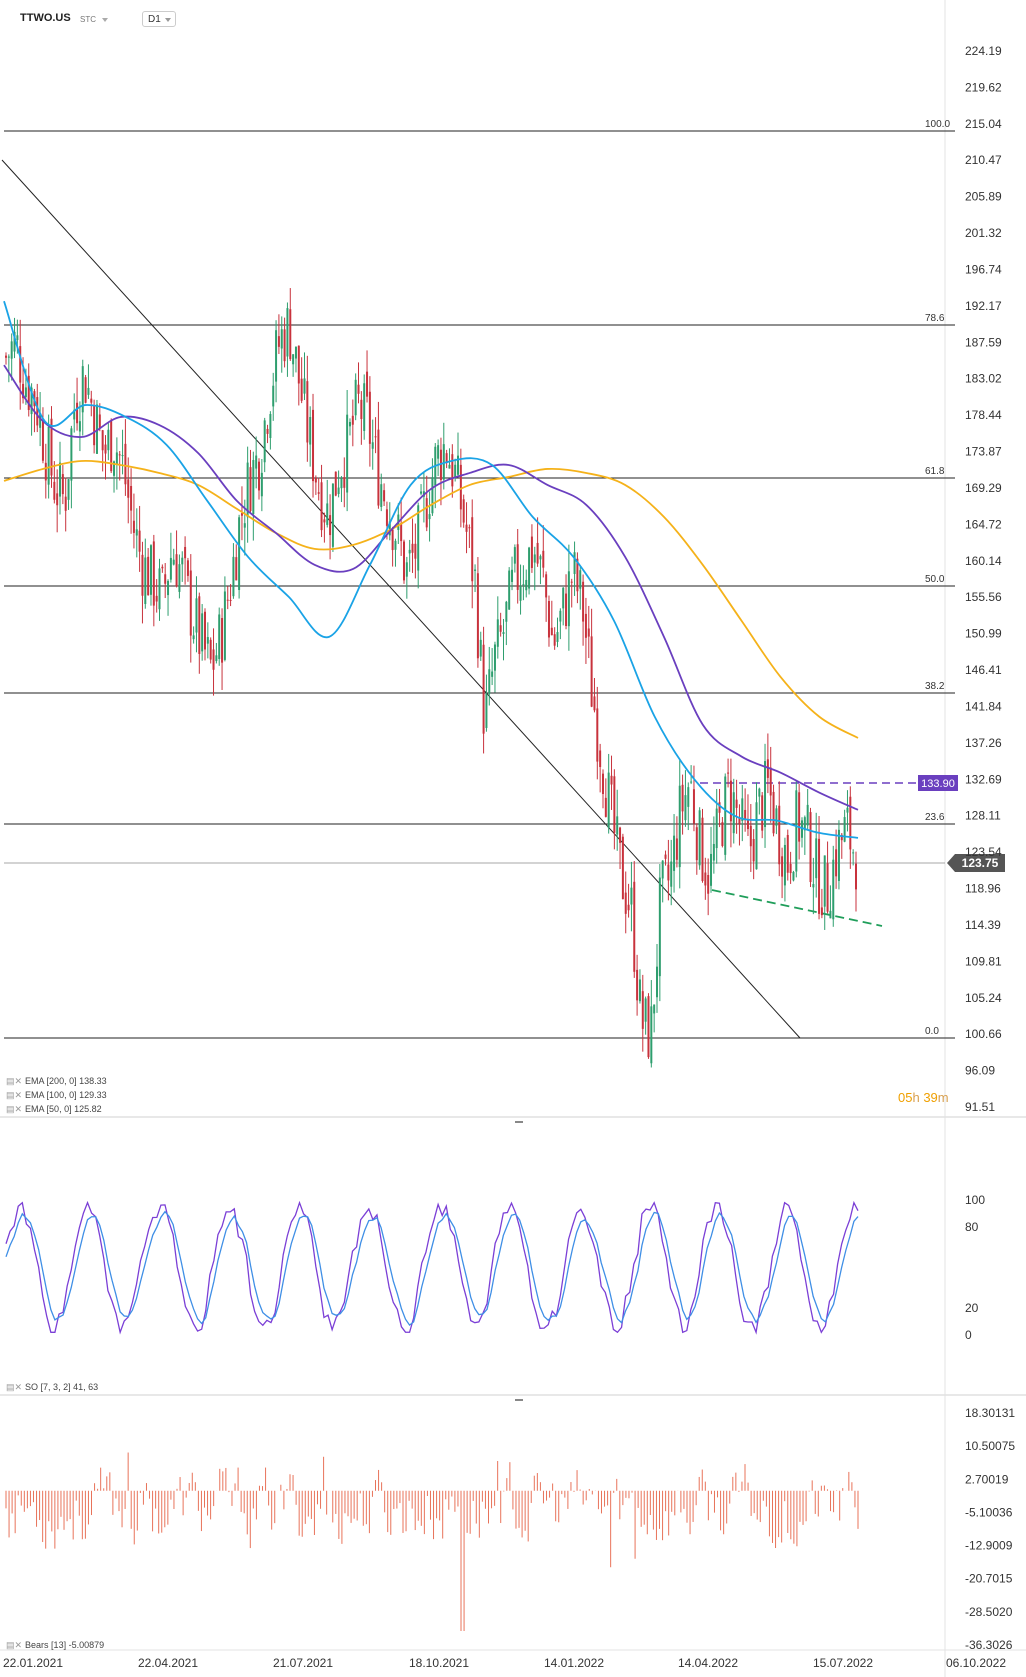 Image resolution: width=1026 pixels, height=1677 pixels. Describe the element at coordinates (938, 783) in the screenshot. I see `resistance-tag-bg` at that location.